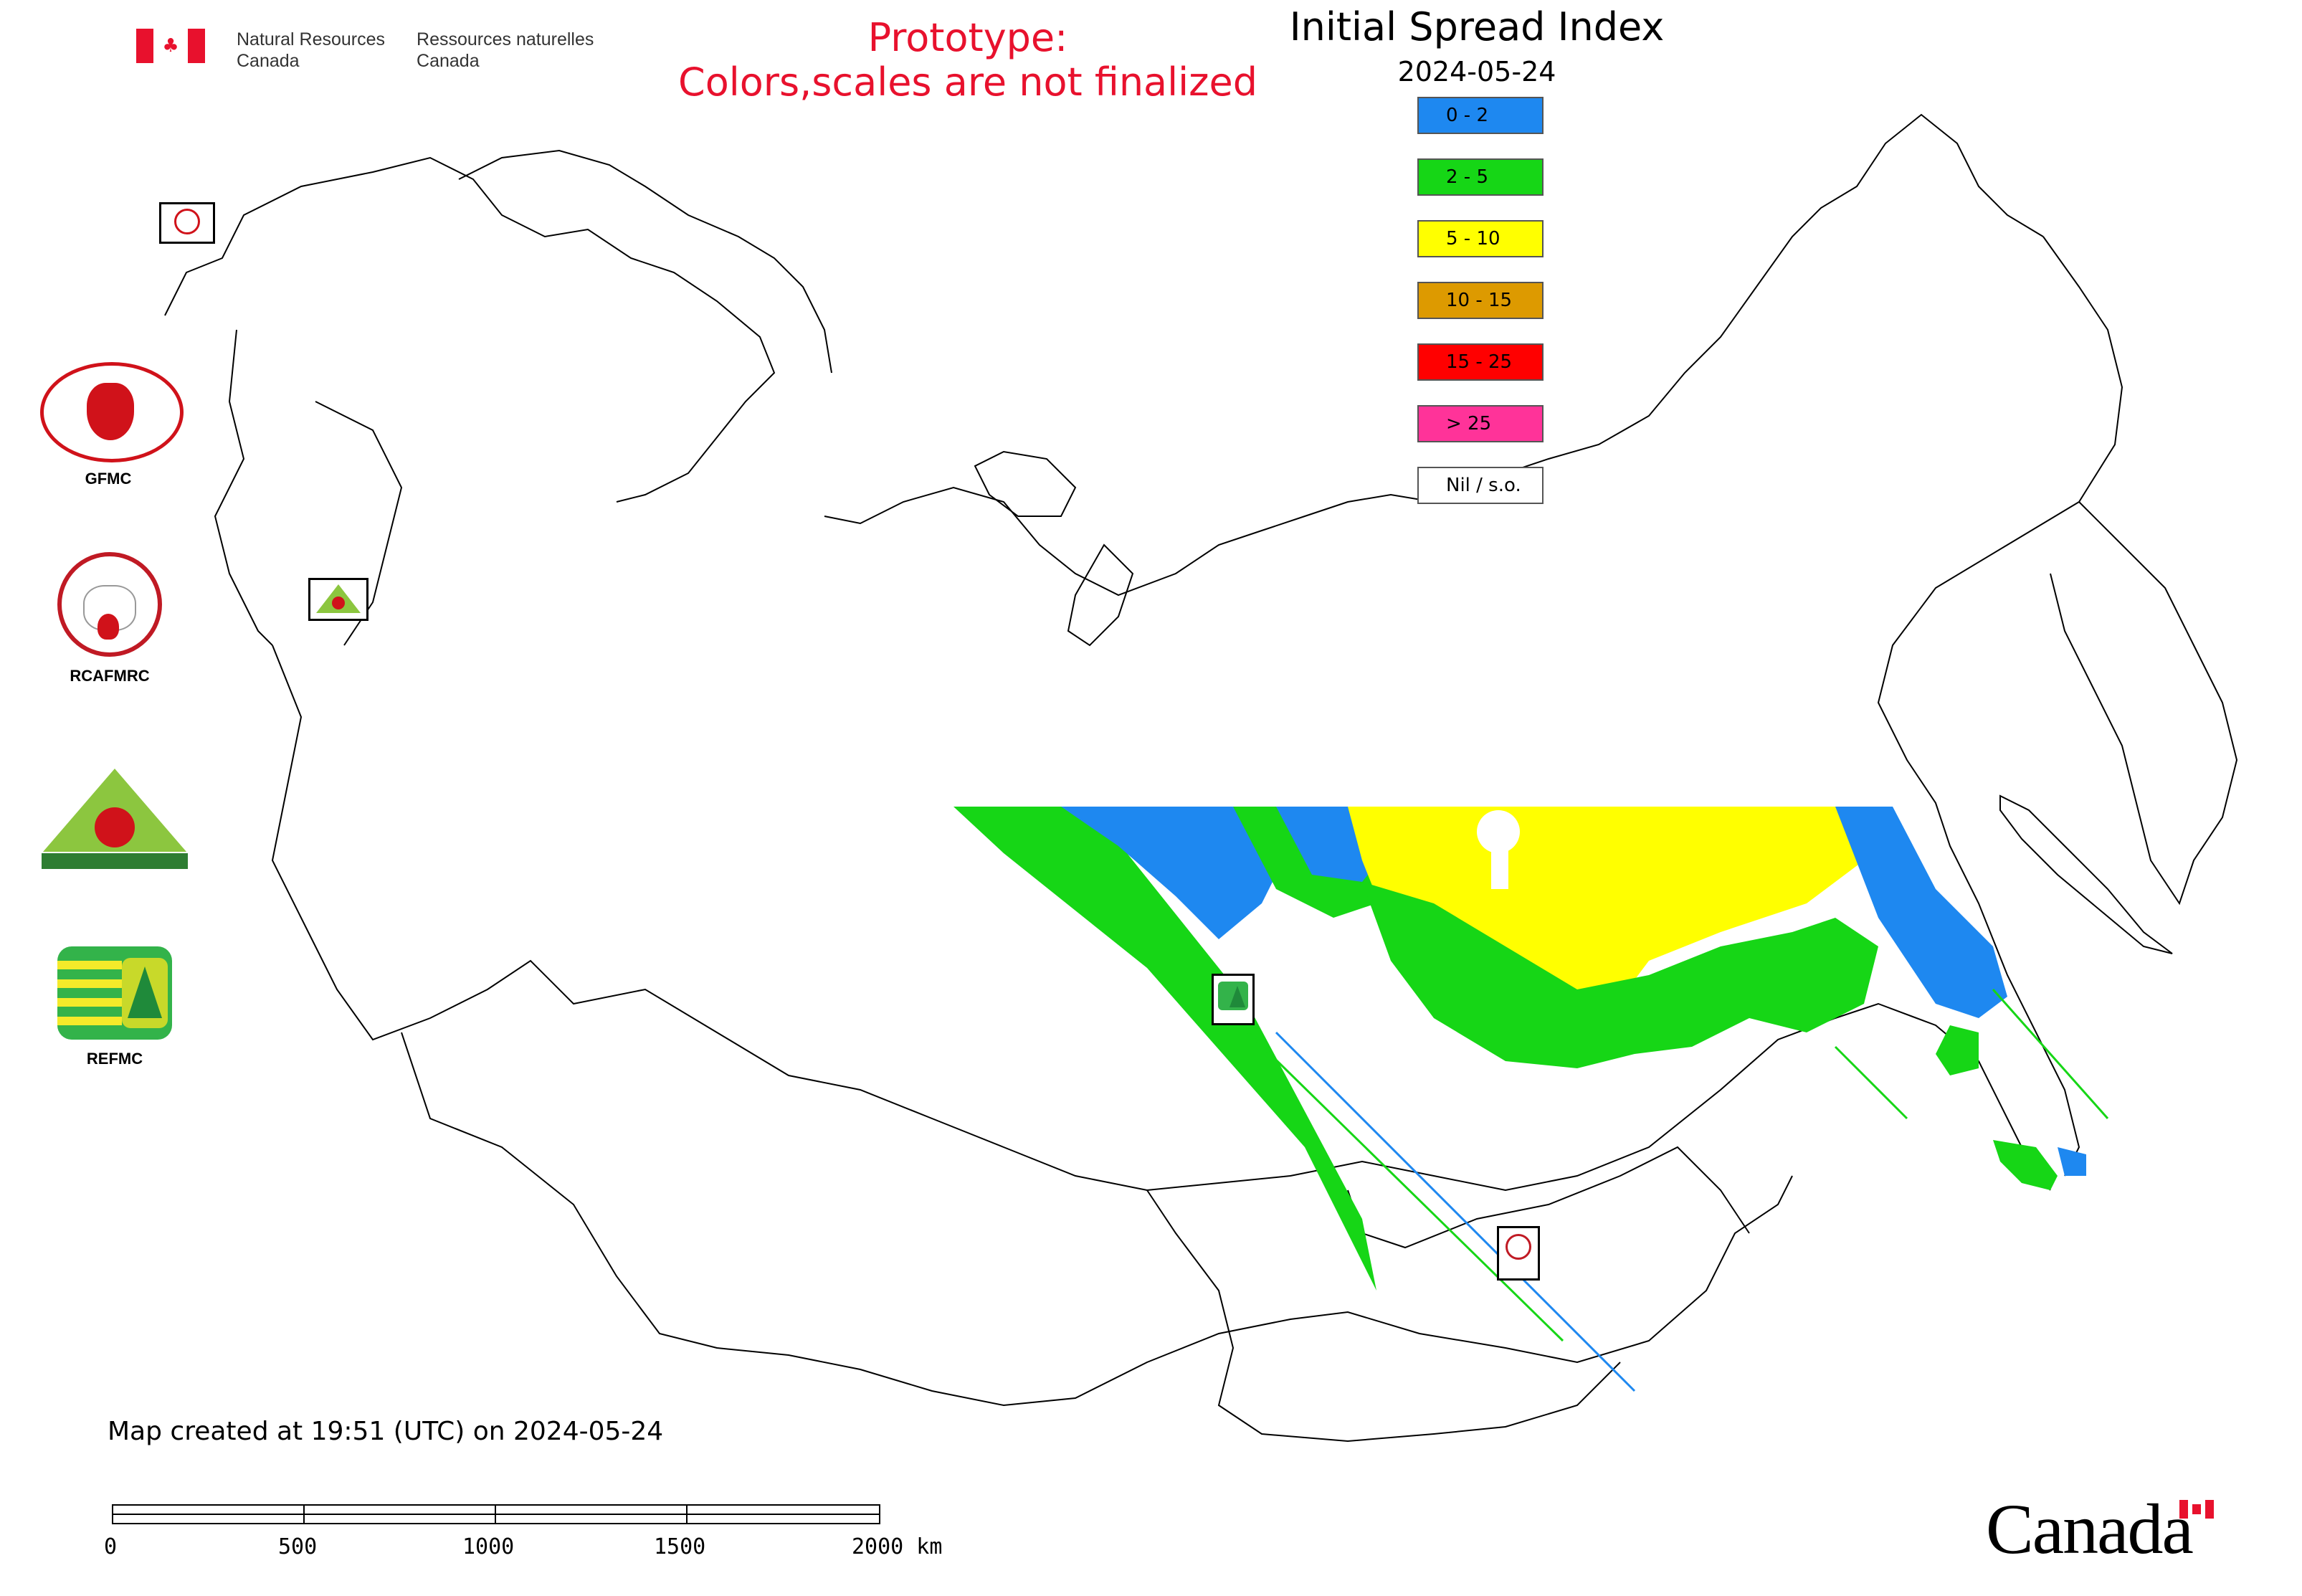 This screenshot has width=2302, height=1596. Describe the element at coordinates (109, 479) in the screenshot. I see `gfmc-label: GFMC` at that location.